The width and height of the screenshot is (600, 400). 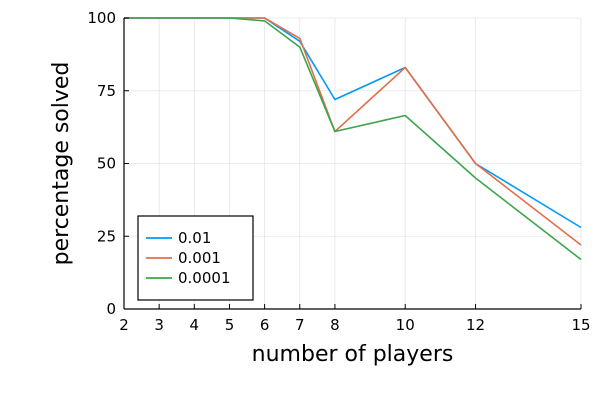 I want to click on x-tick-label: 10, so click(x=405, y=325).